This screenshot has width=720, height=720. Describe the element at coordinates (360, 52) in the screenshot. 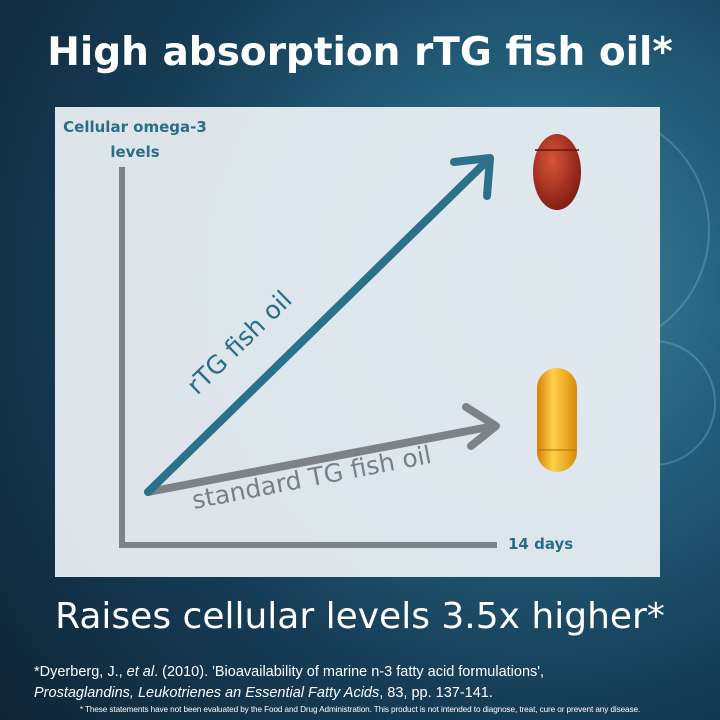

I see `page-title: High absorption rTG fish oil*` at that location.